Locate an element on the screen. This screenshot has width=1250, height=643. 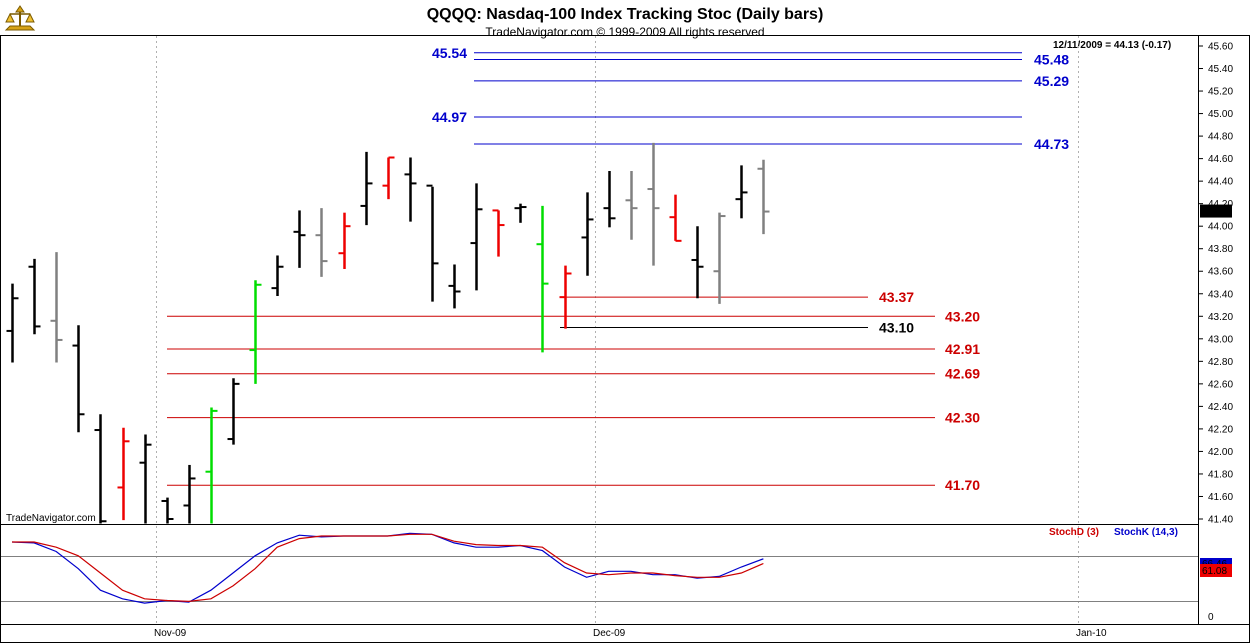
resistance-label: 45.48 is located at coordinates (1051, 60).